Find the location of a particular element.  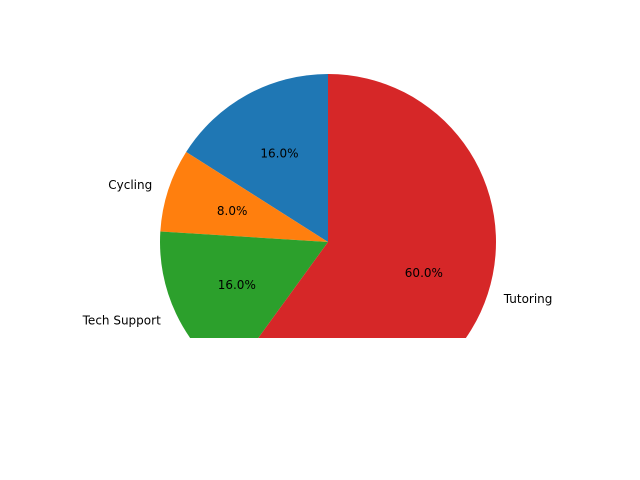

pie-category-label: Tech Support is located at coordinates (121, 321).